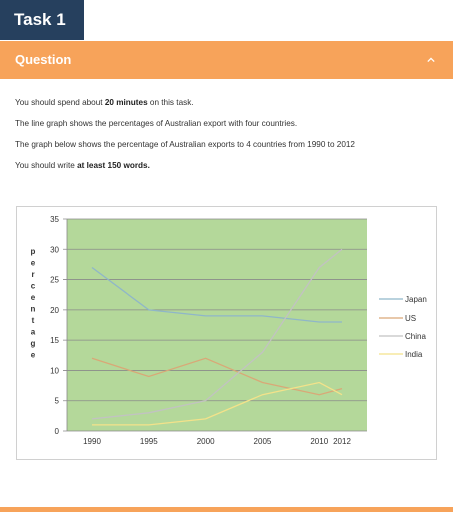  What do you see at coordinates (126, 102) in the screenshot?
I see `instruction-time-bold: 20 minutes` at bounding box center [126, 102].